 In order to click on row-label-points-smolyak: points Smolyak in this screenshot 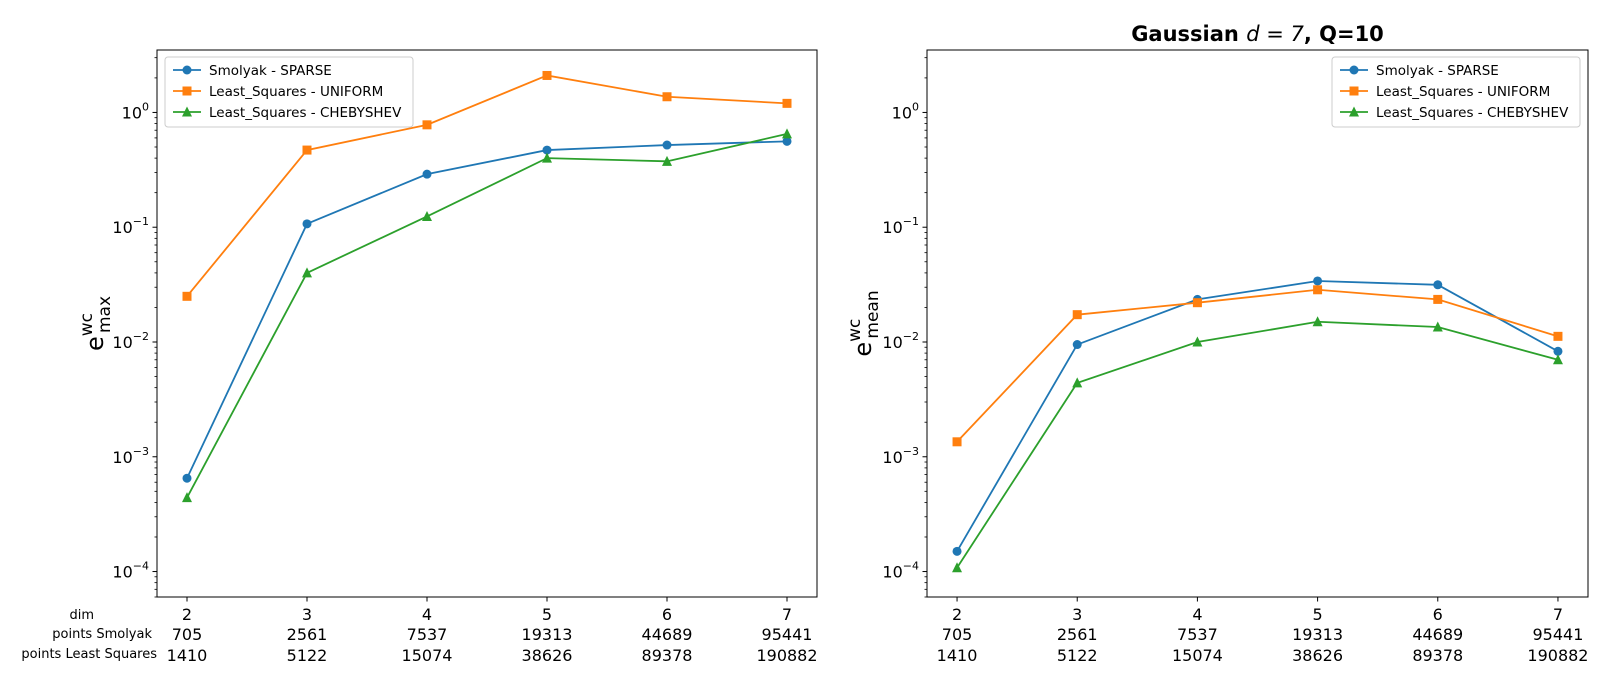, I will do `click(102, 634)`.